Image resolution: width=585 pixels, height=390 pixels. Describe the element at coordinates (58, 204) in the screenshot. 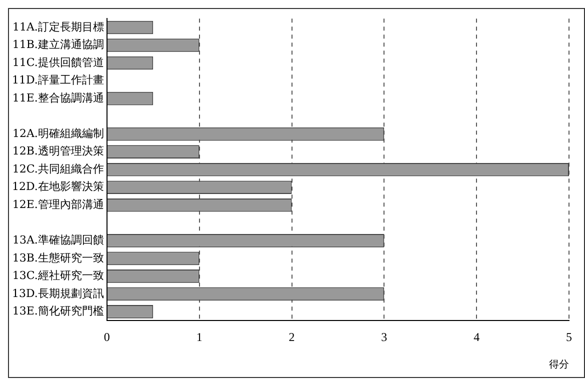

I see `y-tick-label: 12E.管理內部溝通` at that location.